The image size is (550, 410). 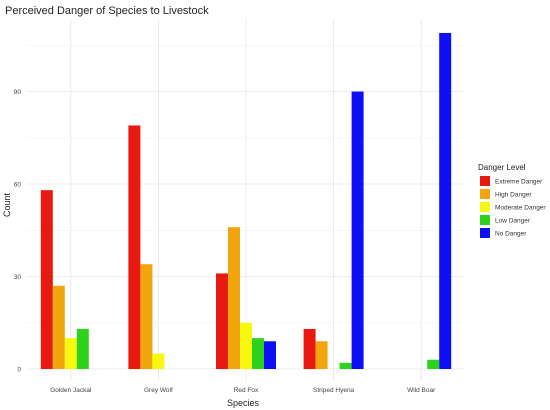 What do you see at coordinates (234, 298) in the screenshot?
I see `bar-red-fox-high-danger` at bounding box center [234, 298].